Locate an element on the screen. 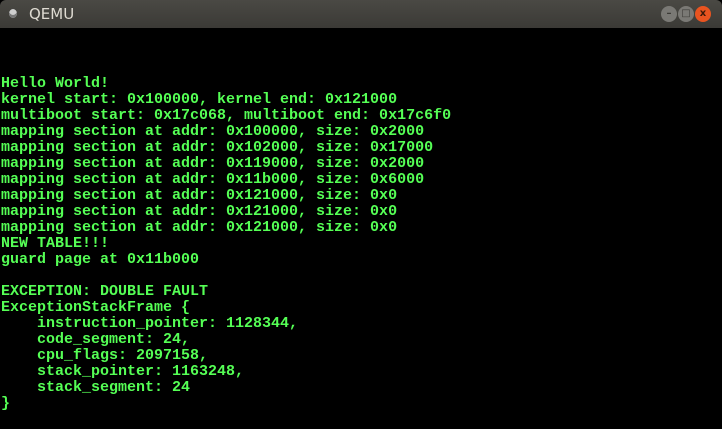 The width and height of the screenshot is (722, 429). terminal-line: cpu_flags: 2097158, is located at coordinates (105, 355).